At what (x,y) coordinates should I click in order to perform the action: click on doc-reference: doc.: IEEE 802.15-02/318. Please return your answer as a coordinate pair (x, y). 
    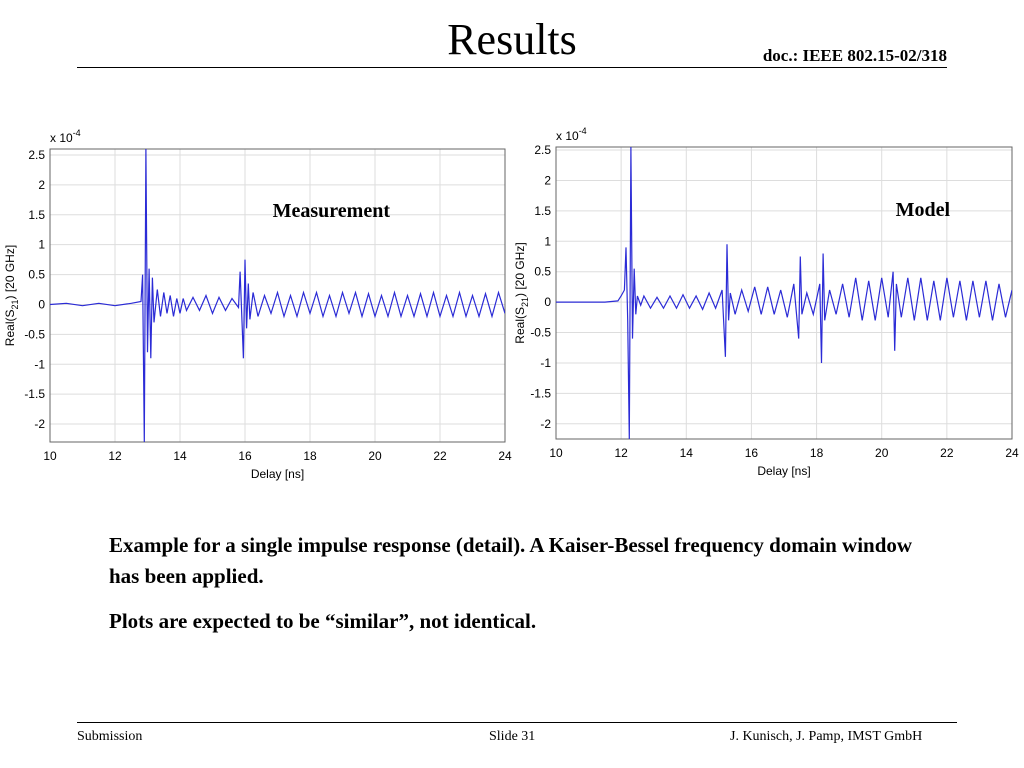
    Looking at the image, I should click on (854, 55).